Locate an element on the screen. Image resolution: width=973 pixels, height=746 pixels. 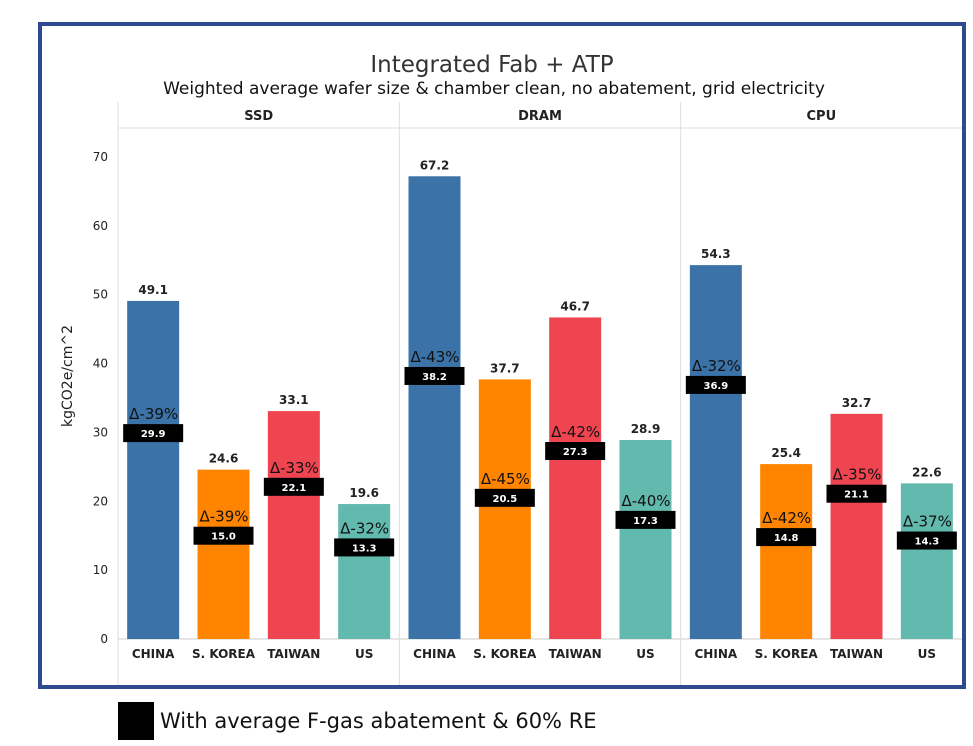
abated-value-label: 36.9 is located at coordinates (715, 386).